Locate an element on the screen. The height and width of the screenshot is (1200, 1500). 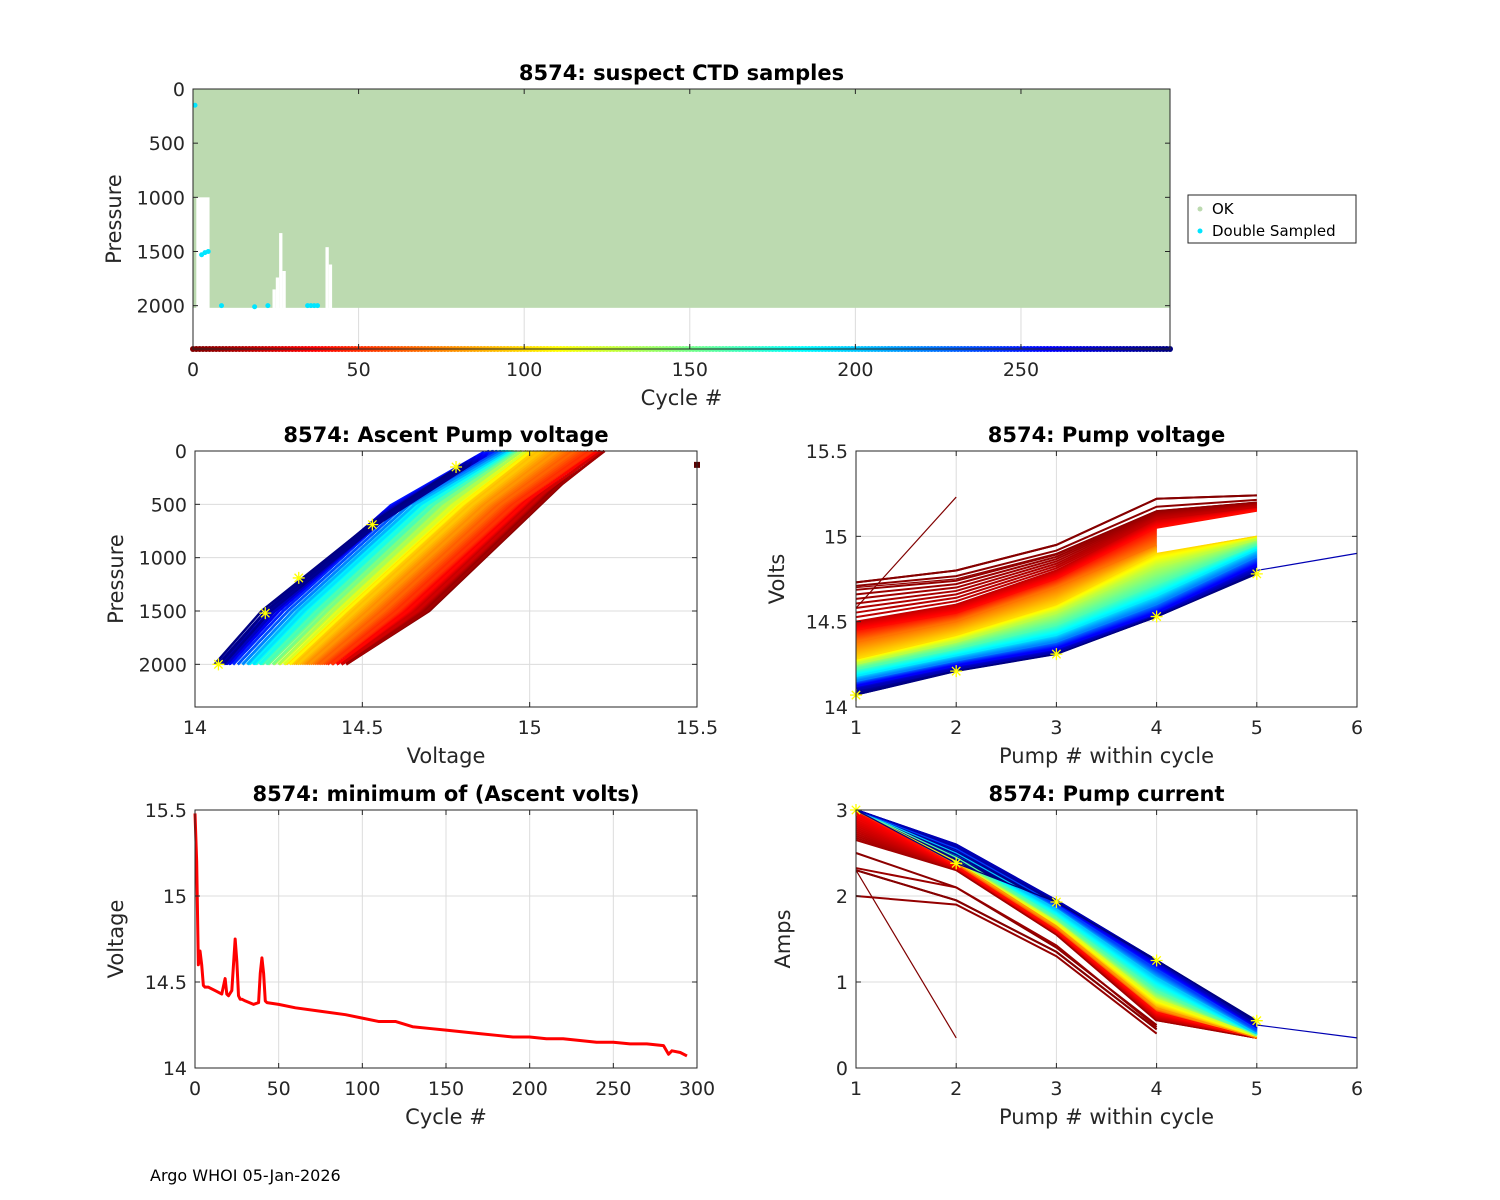
x-tick-label: 14.5 is located at coordinates (362, 728).